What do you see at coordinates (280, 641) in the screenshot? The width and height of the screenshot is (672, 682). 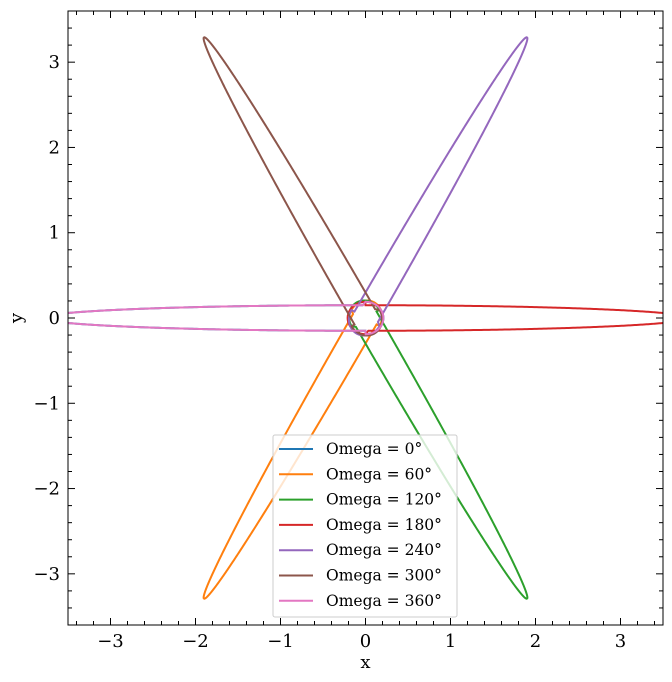 I see `x-tick-label: −1` at bounding box center [280, 641].